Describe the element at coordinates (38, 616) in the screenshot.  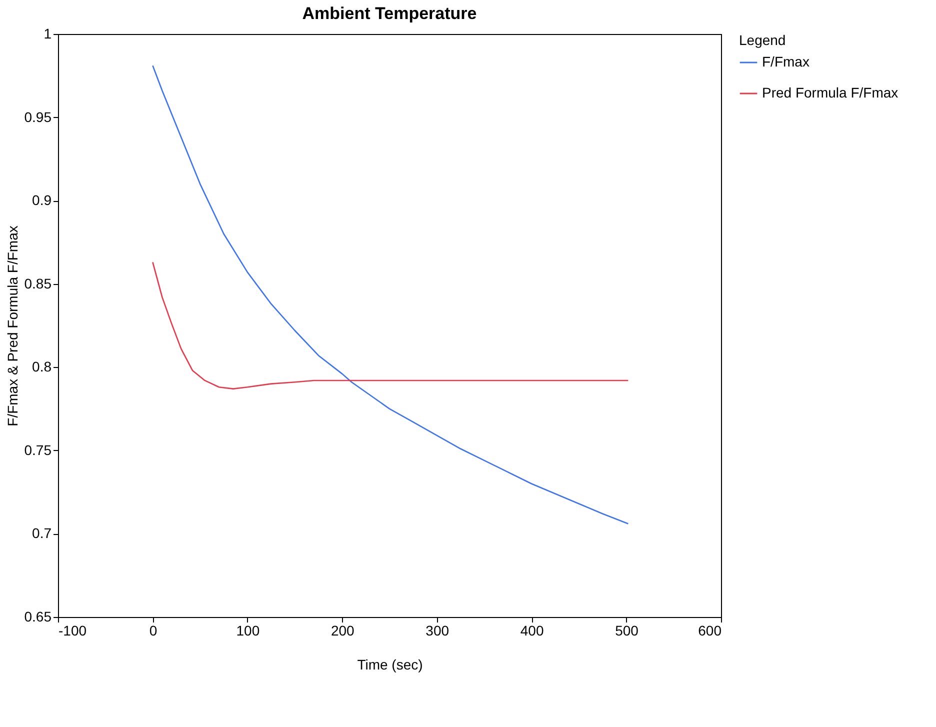
I see `y-tick-label: 0.65` at that location.